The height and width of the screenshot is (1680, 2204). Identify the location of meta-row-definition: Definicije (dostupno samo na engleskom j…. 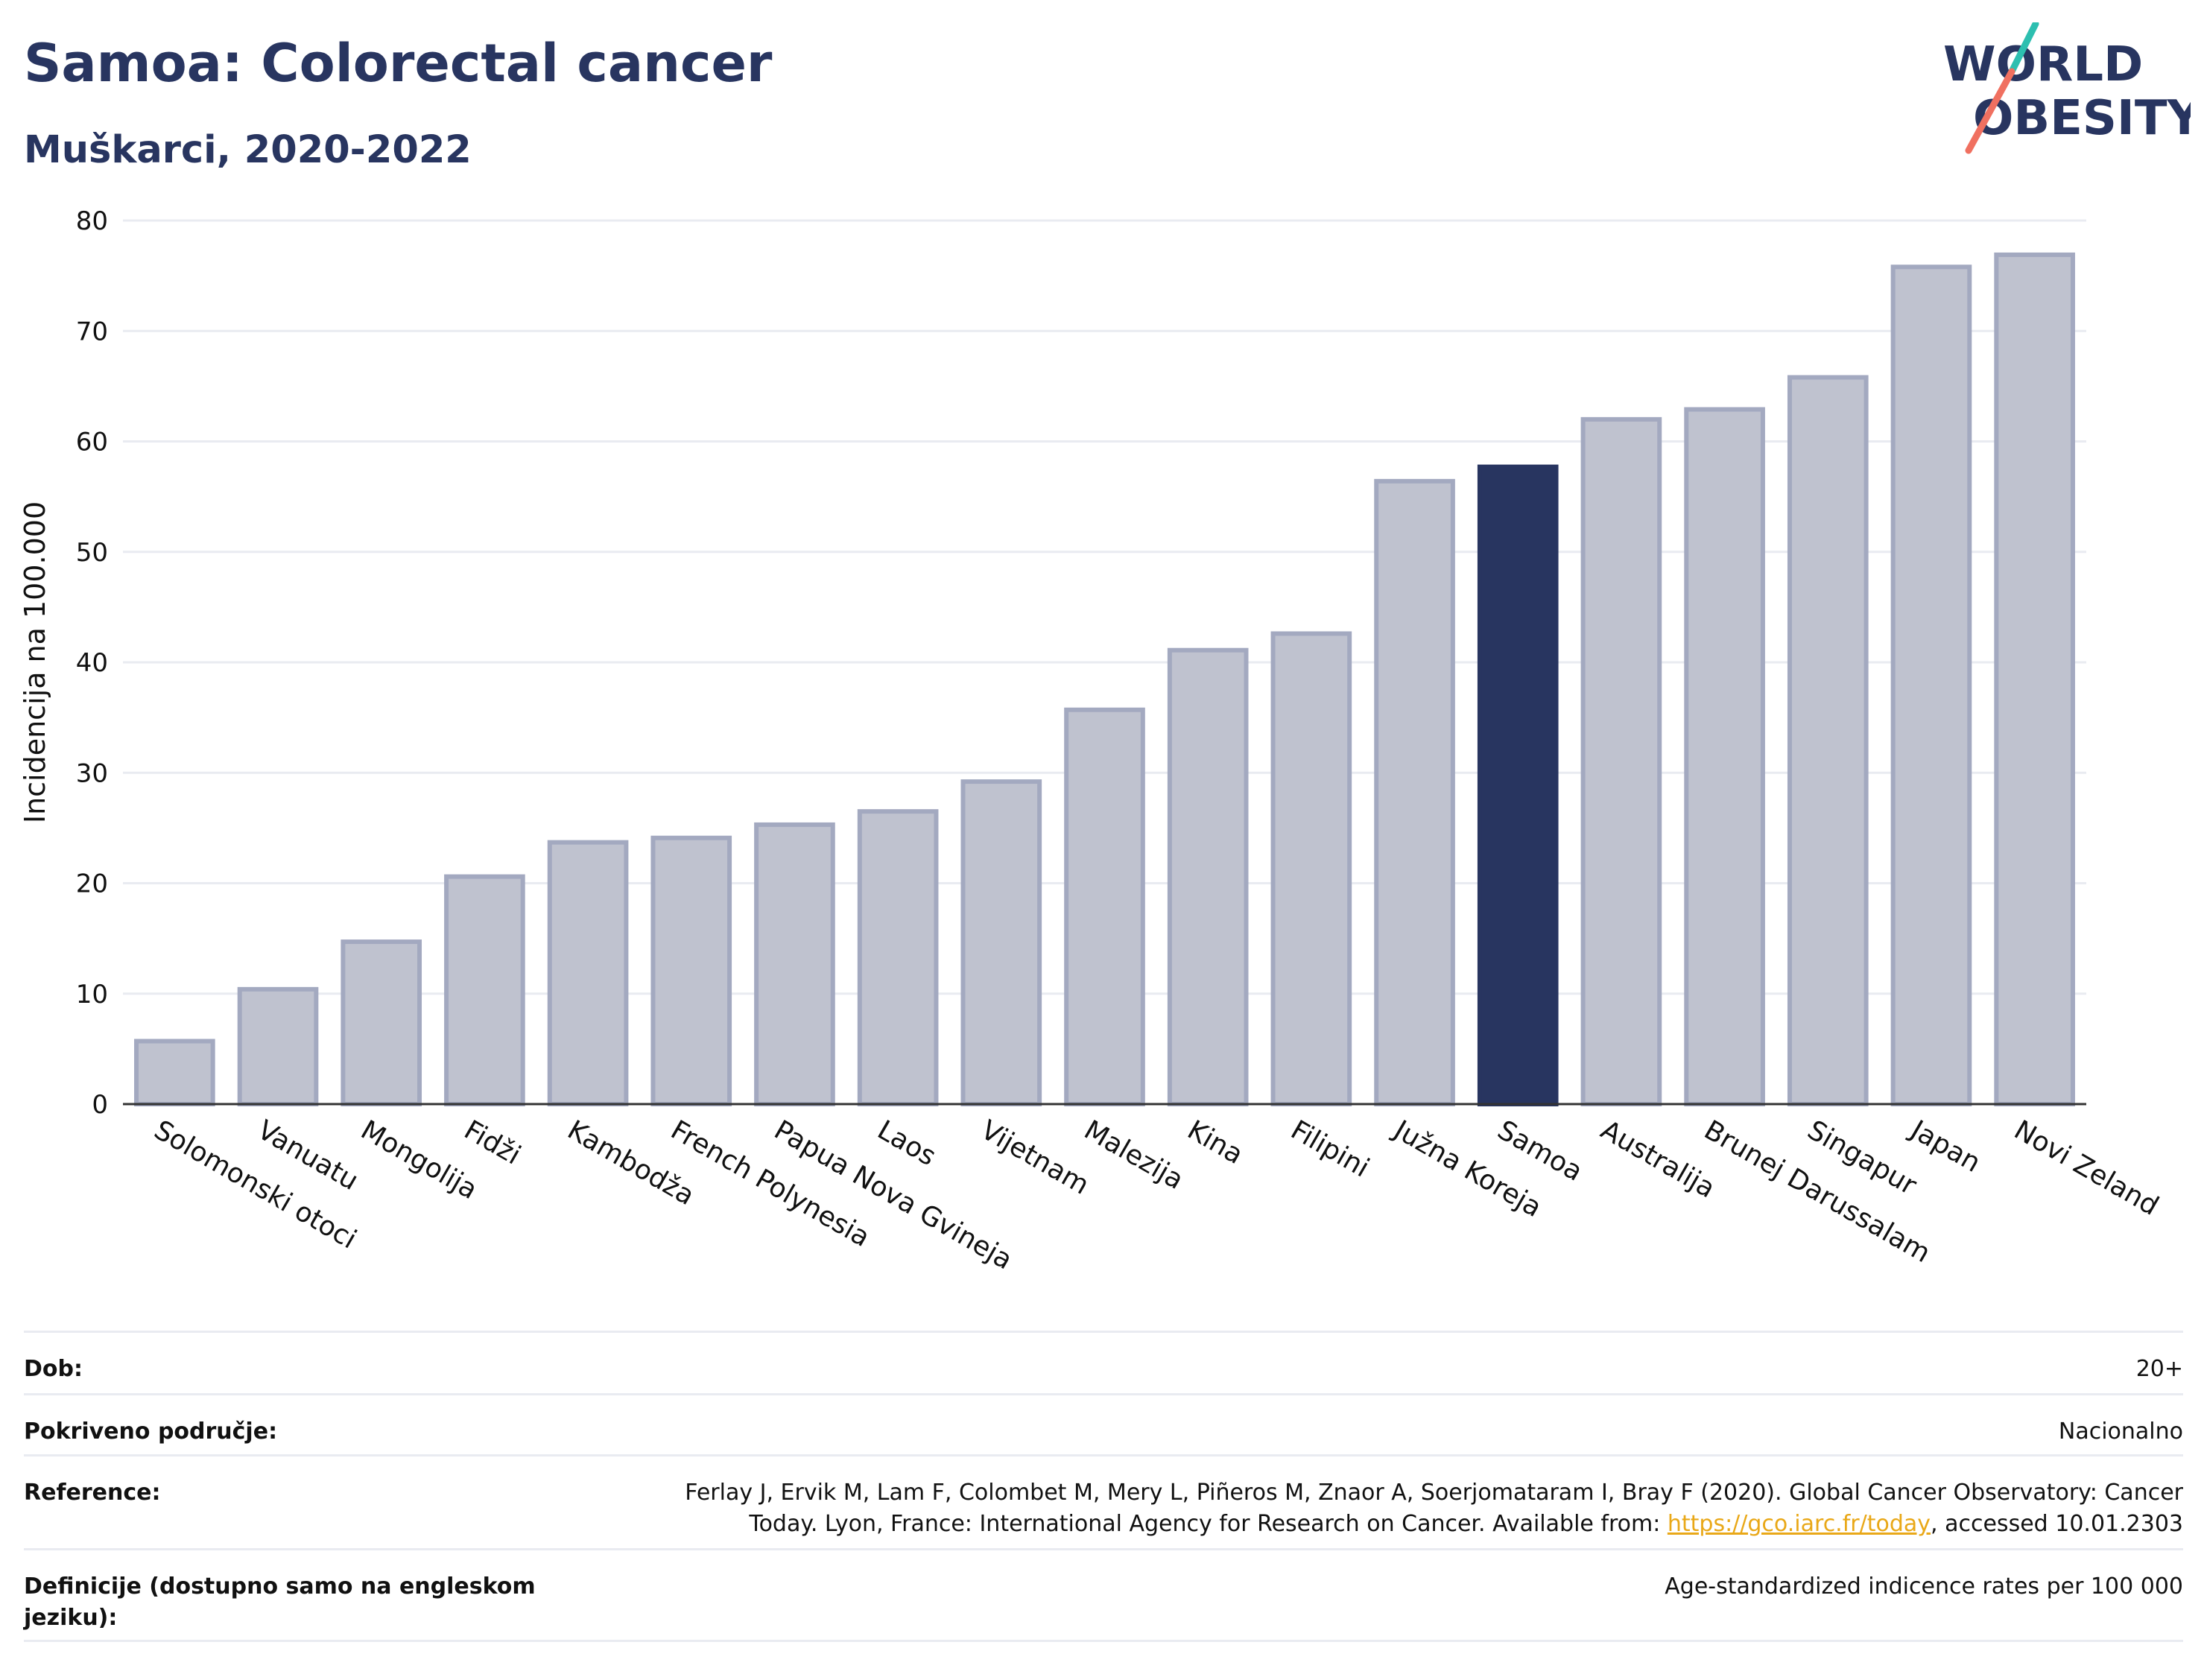
(1103, 1595).